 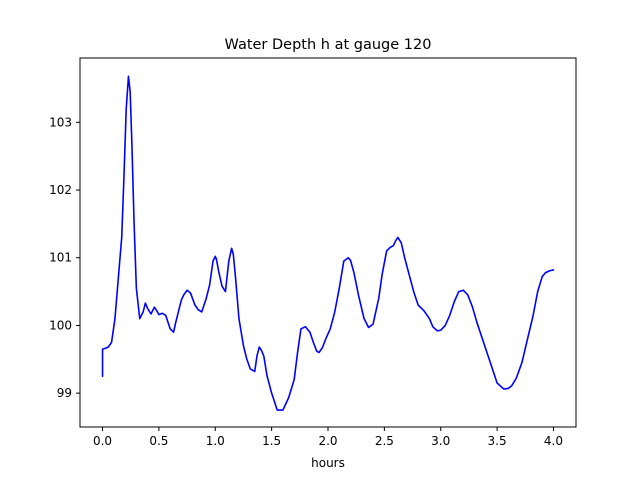 What do you see at coordinates (102, 441) in the screenshot?
I see `x-tick-label: 0.0` at bounding box center [102, 441].